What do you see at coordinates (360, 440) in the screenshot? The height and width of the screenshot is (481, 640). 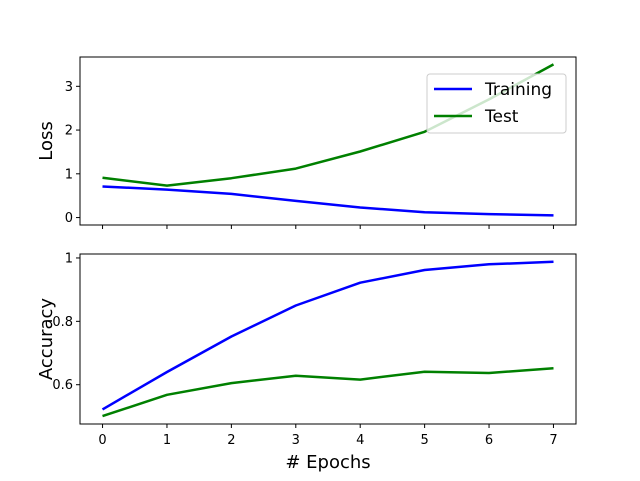 I see `x-tick-label: 4` at bounding box center [360, 440].